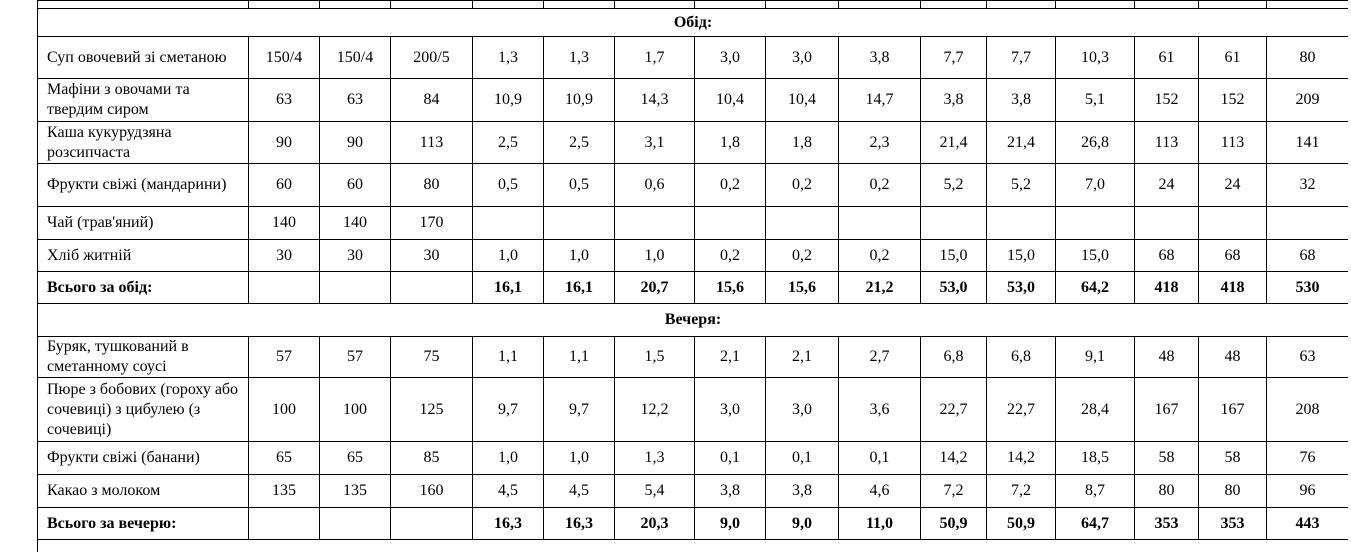 The image size is (1351, 552). Describe the element at coordinates (1307, 100) in the screenshot. I see `cell: 209` at that location.